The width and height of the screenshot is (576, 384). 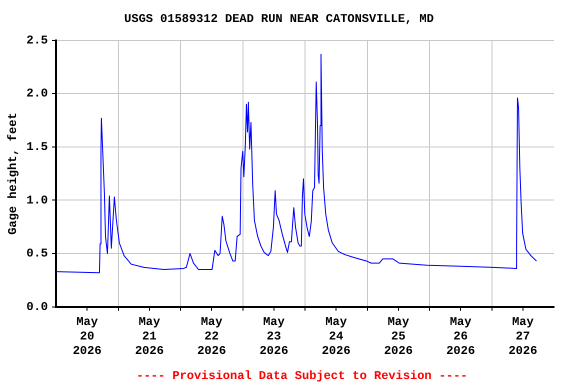 What do you see at coordinates (13, 173) in the screenshot?
I see `y-axis-title: Gage height, feet` at bounding box center [13, 173].